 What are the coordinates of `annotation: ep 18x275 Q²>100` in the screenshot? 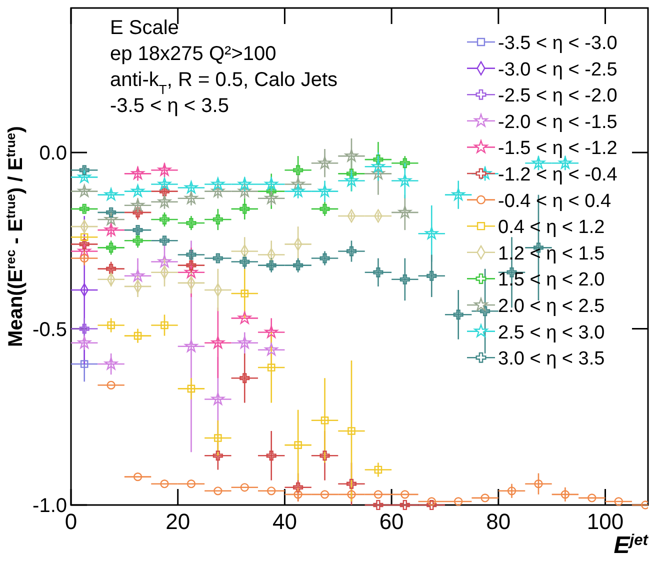 It's located at (193, 54).